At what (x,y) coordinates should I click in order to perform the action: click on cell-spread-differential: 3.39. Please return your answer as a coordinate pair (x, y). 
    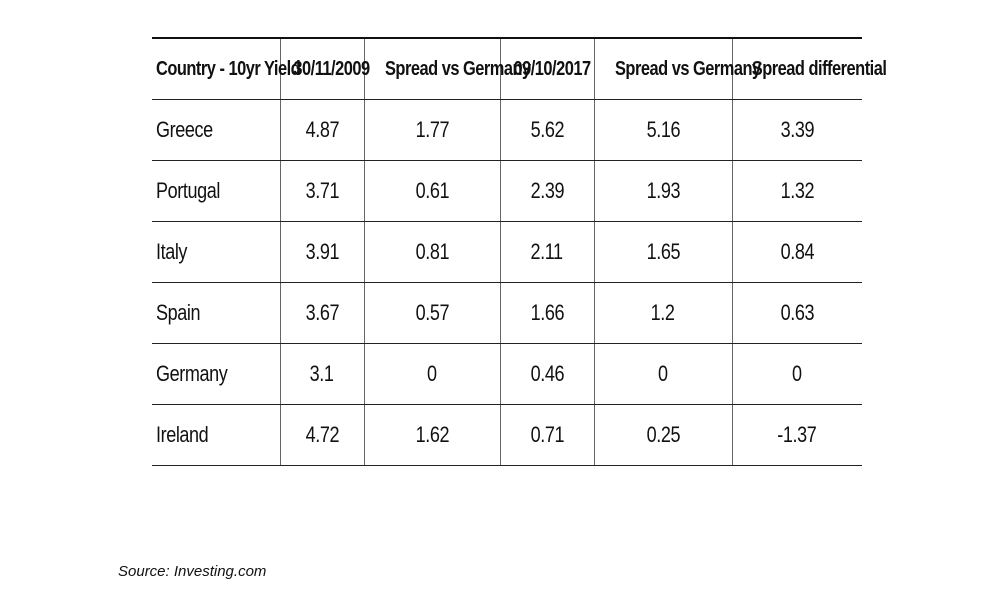
    Looking at the image, I should click on (796, 130).